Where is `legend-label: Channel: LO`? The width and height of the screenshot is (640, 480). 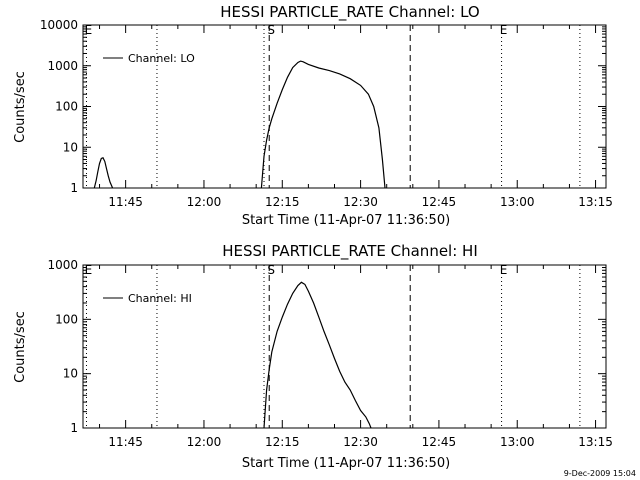 legend-label: Channel: LO is located at coordinates (161, 58).